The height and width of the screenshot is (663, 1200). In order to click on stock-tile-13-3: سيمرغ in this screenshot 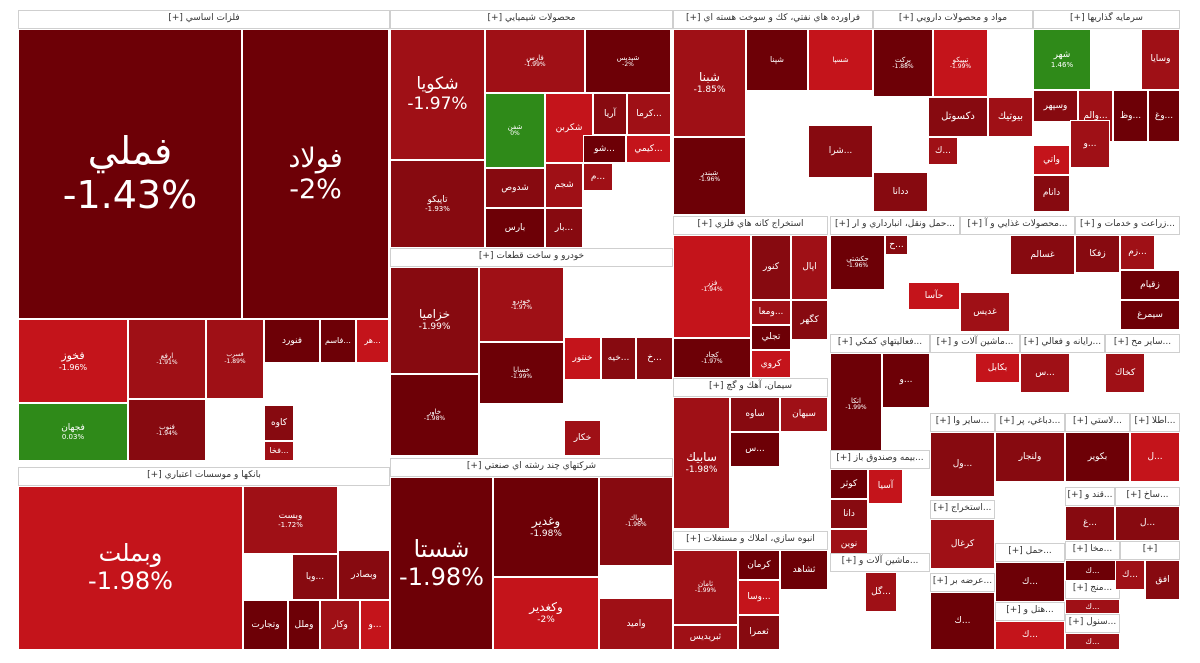, I will do `click(1150, 315)`.